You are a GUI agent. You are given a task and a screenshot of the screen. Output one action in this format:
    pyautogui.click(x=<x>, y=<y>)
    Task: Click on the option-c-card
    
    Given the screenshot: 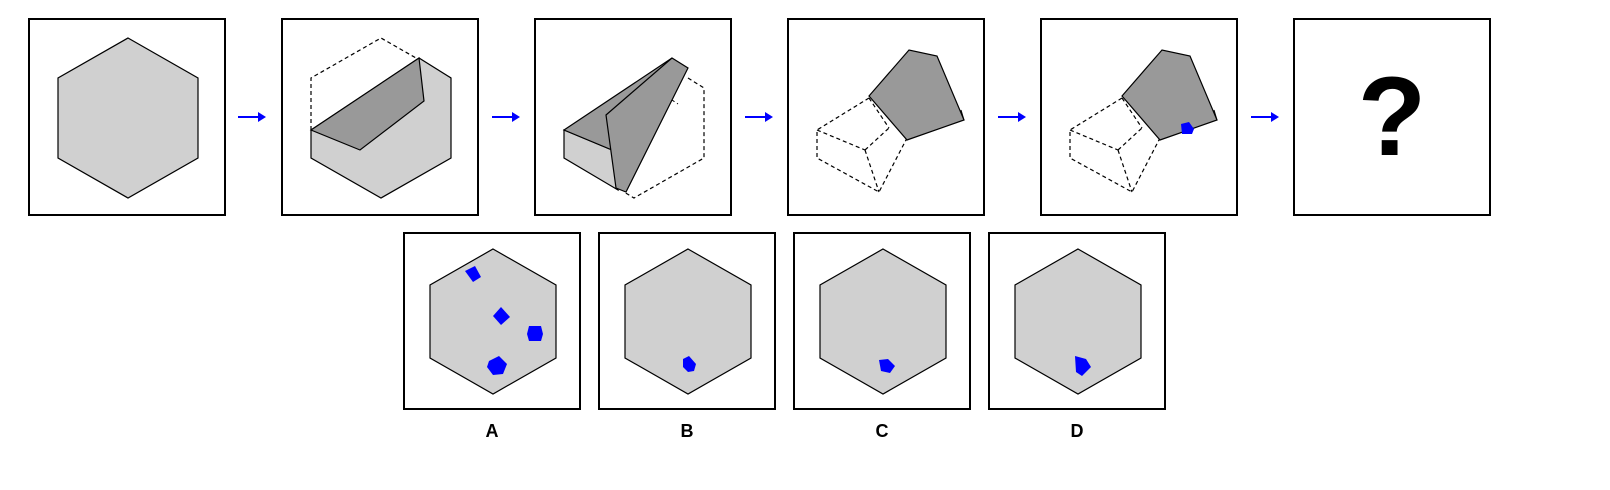 What is the action you would take?
    pyautogui.click(x=882, y=321)
    